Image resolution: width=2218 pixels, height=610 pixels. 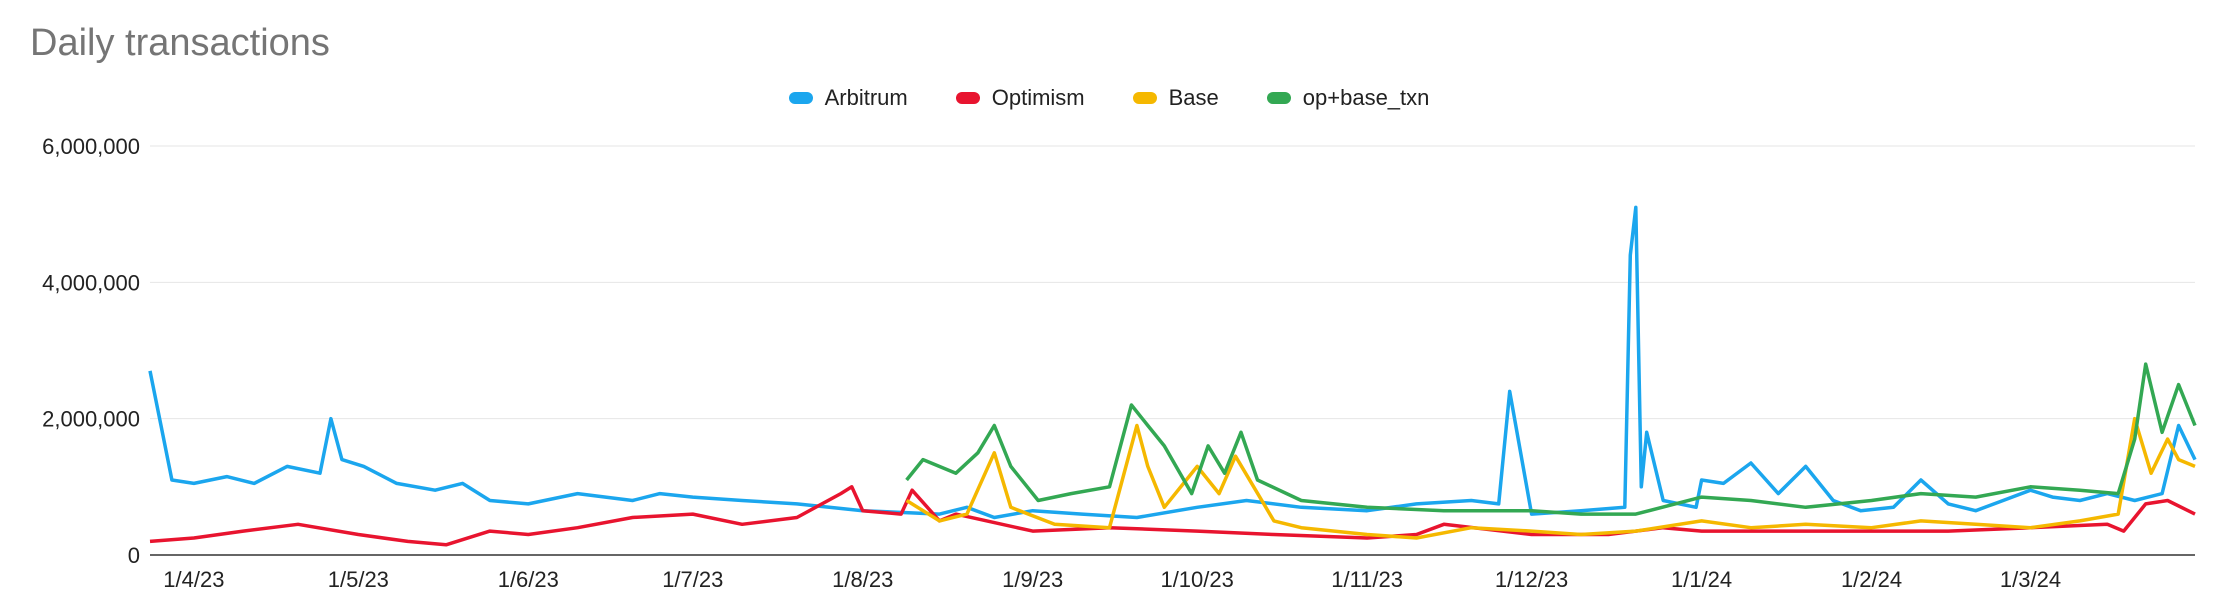 I want to click on y-tick-label: 6,000,000, so click(x=91, y=146).